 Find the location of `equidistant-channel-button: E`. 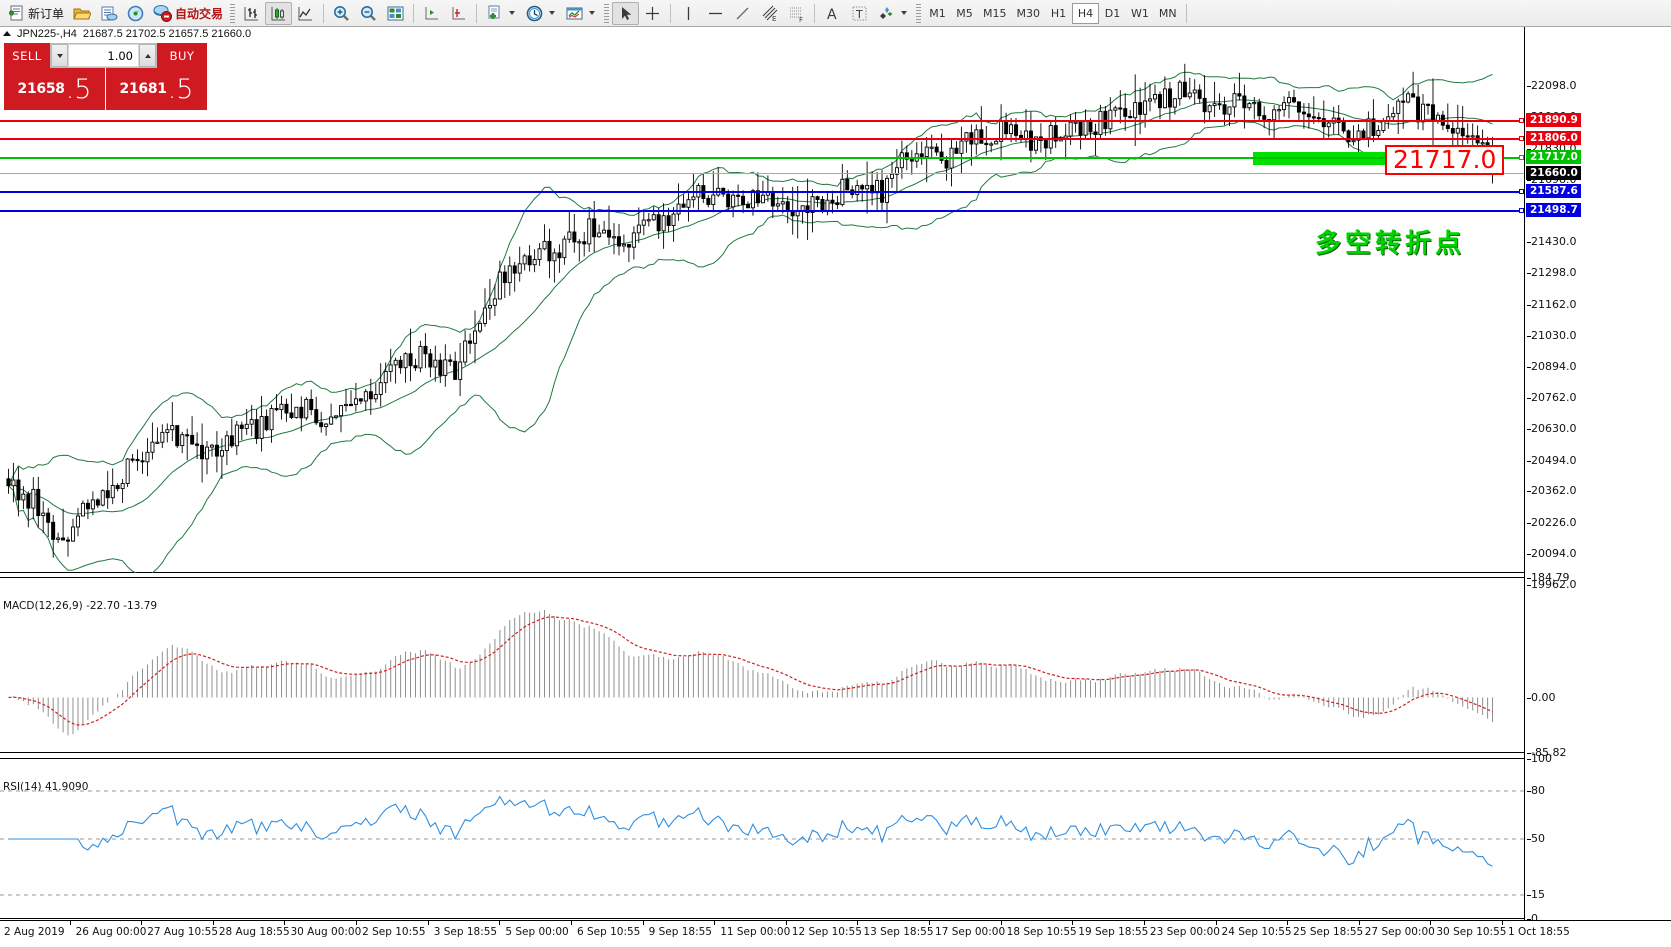

equidistant-channel-button: E is located at coordinates (769, 13).